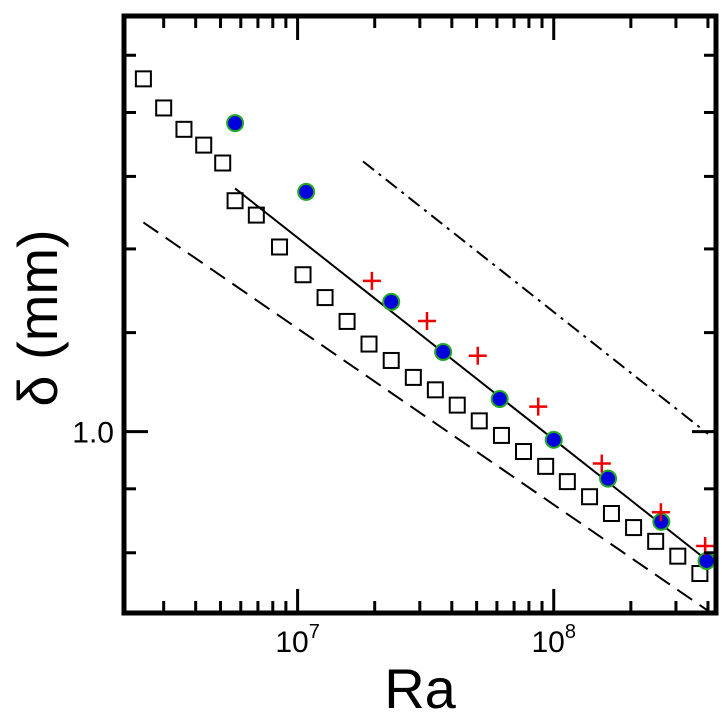  What do you see at coordinates (93, 433) in the screenshot?
I see `y-tick-label-1.0: 1.0` at bounding box center [93, 433].